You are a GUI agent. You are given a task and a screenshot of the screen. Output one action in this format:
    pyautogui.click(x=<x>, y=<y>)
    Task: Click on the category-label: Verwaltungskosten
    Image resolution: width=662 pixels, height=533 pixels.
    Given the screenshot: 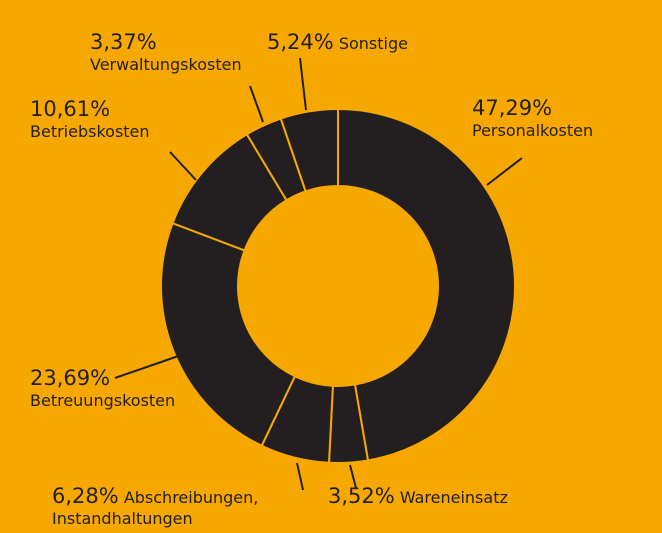 What is the action you would take?
    pyautogui.click(x=166, y=65)
    